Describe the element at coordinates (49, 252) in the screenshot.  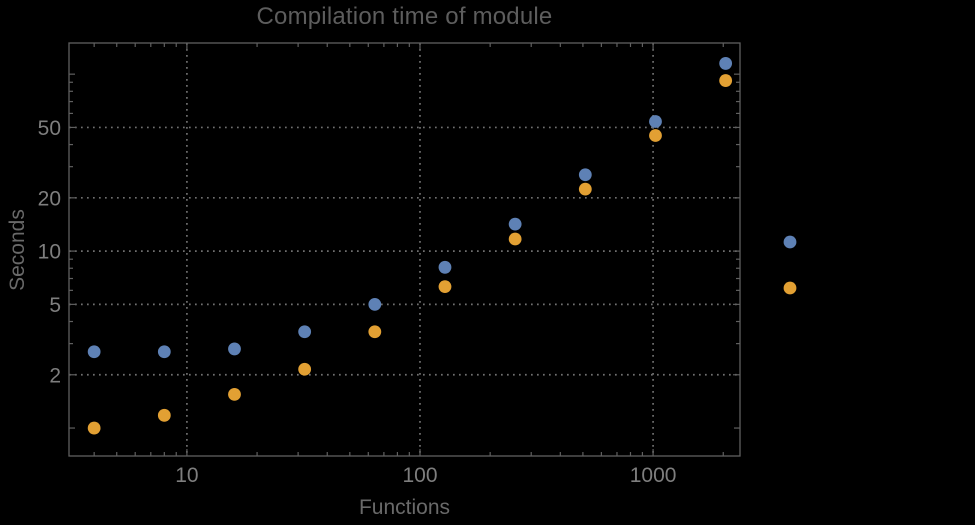
I see `y-tick-label: 10` at that location.